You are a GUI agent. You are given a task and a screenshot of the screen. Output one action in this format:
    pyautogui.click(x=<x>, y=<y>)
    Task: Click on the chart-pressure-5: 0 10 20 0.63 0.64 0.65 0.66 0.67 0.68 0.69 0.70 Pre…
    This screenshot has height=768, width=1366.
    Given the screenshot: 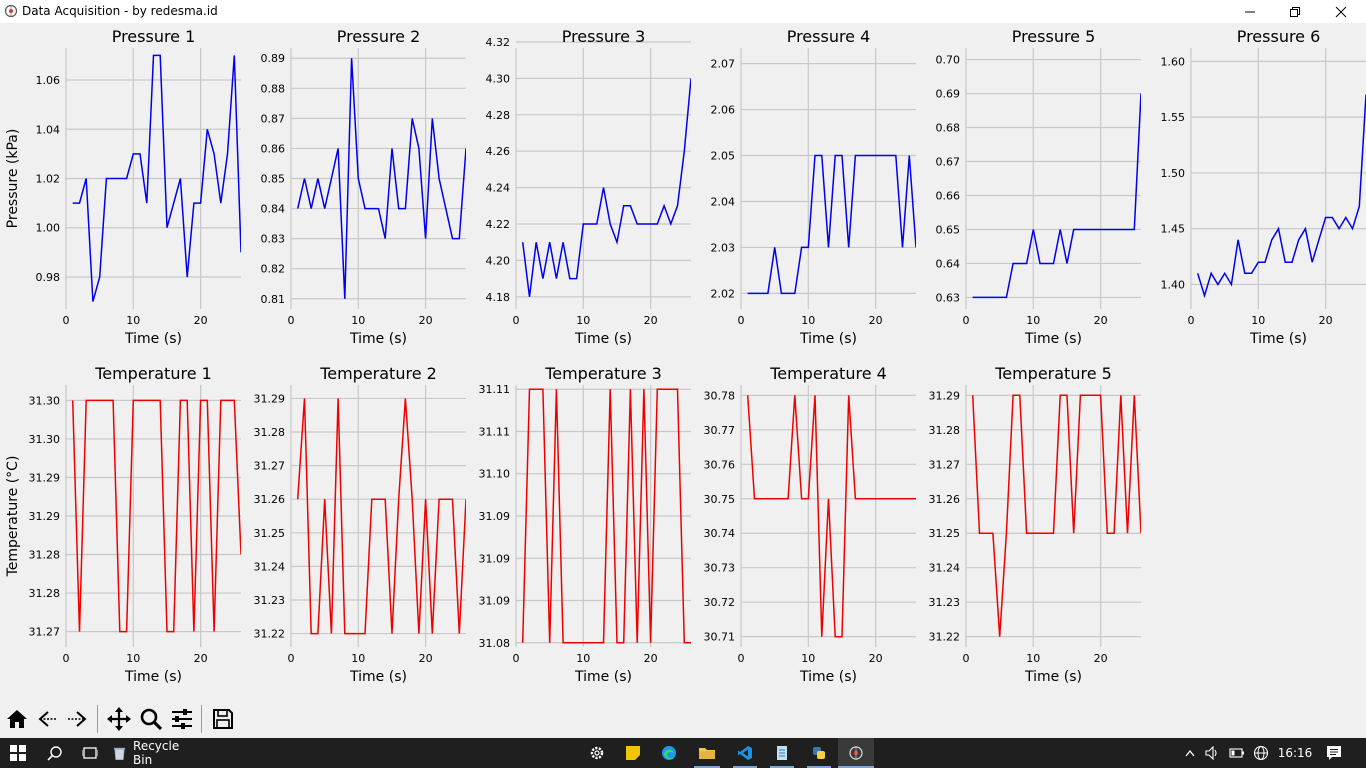 What is the action you would take?
    pyautogui.click(x=1038, y=187)
    